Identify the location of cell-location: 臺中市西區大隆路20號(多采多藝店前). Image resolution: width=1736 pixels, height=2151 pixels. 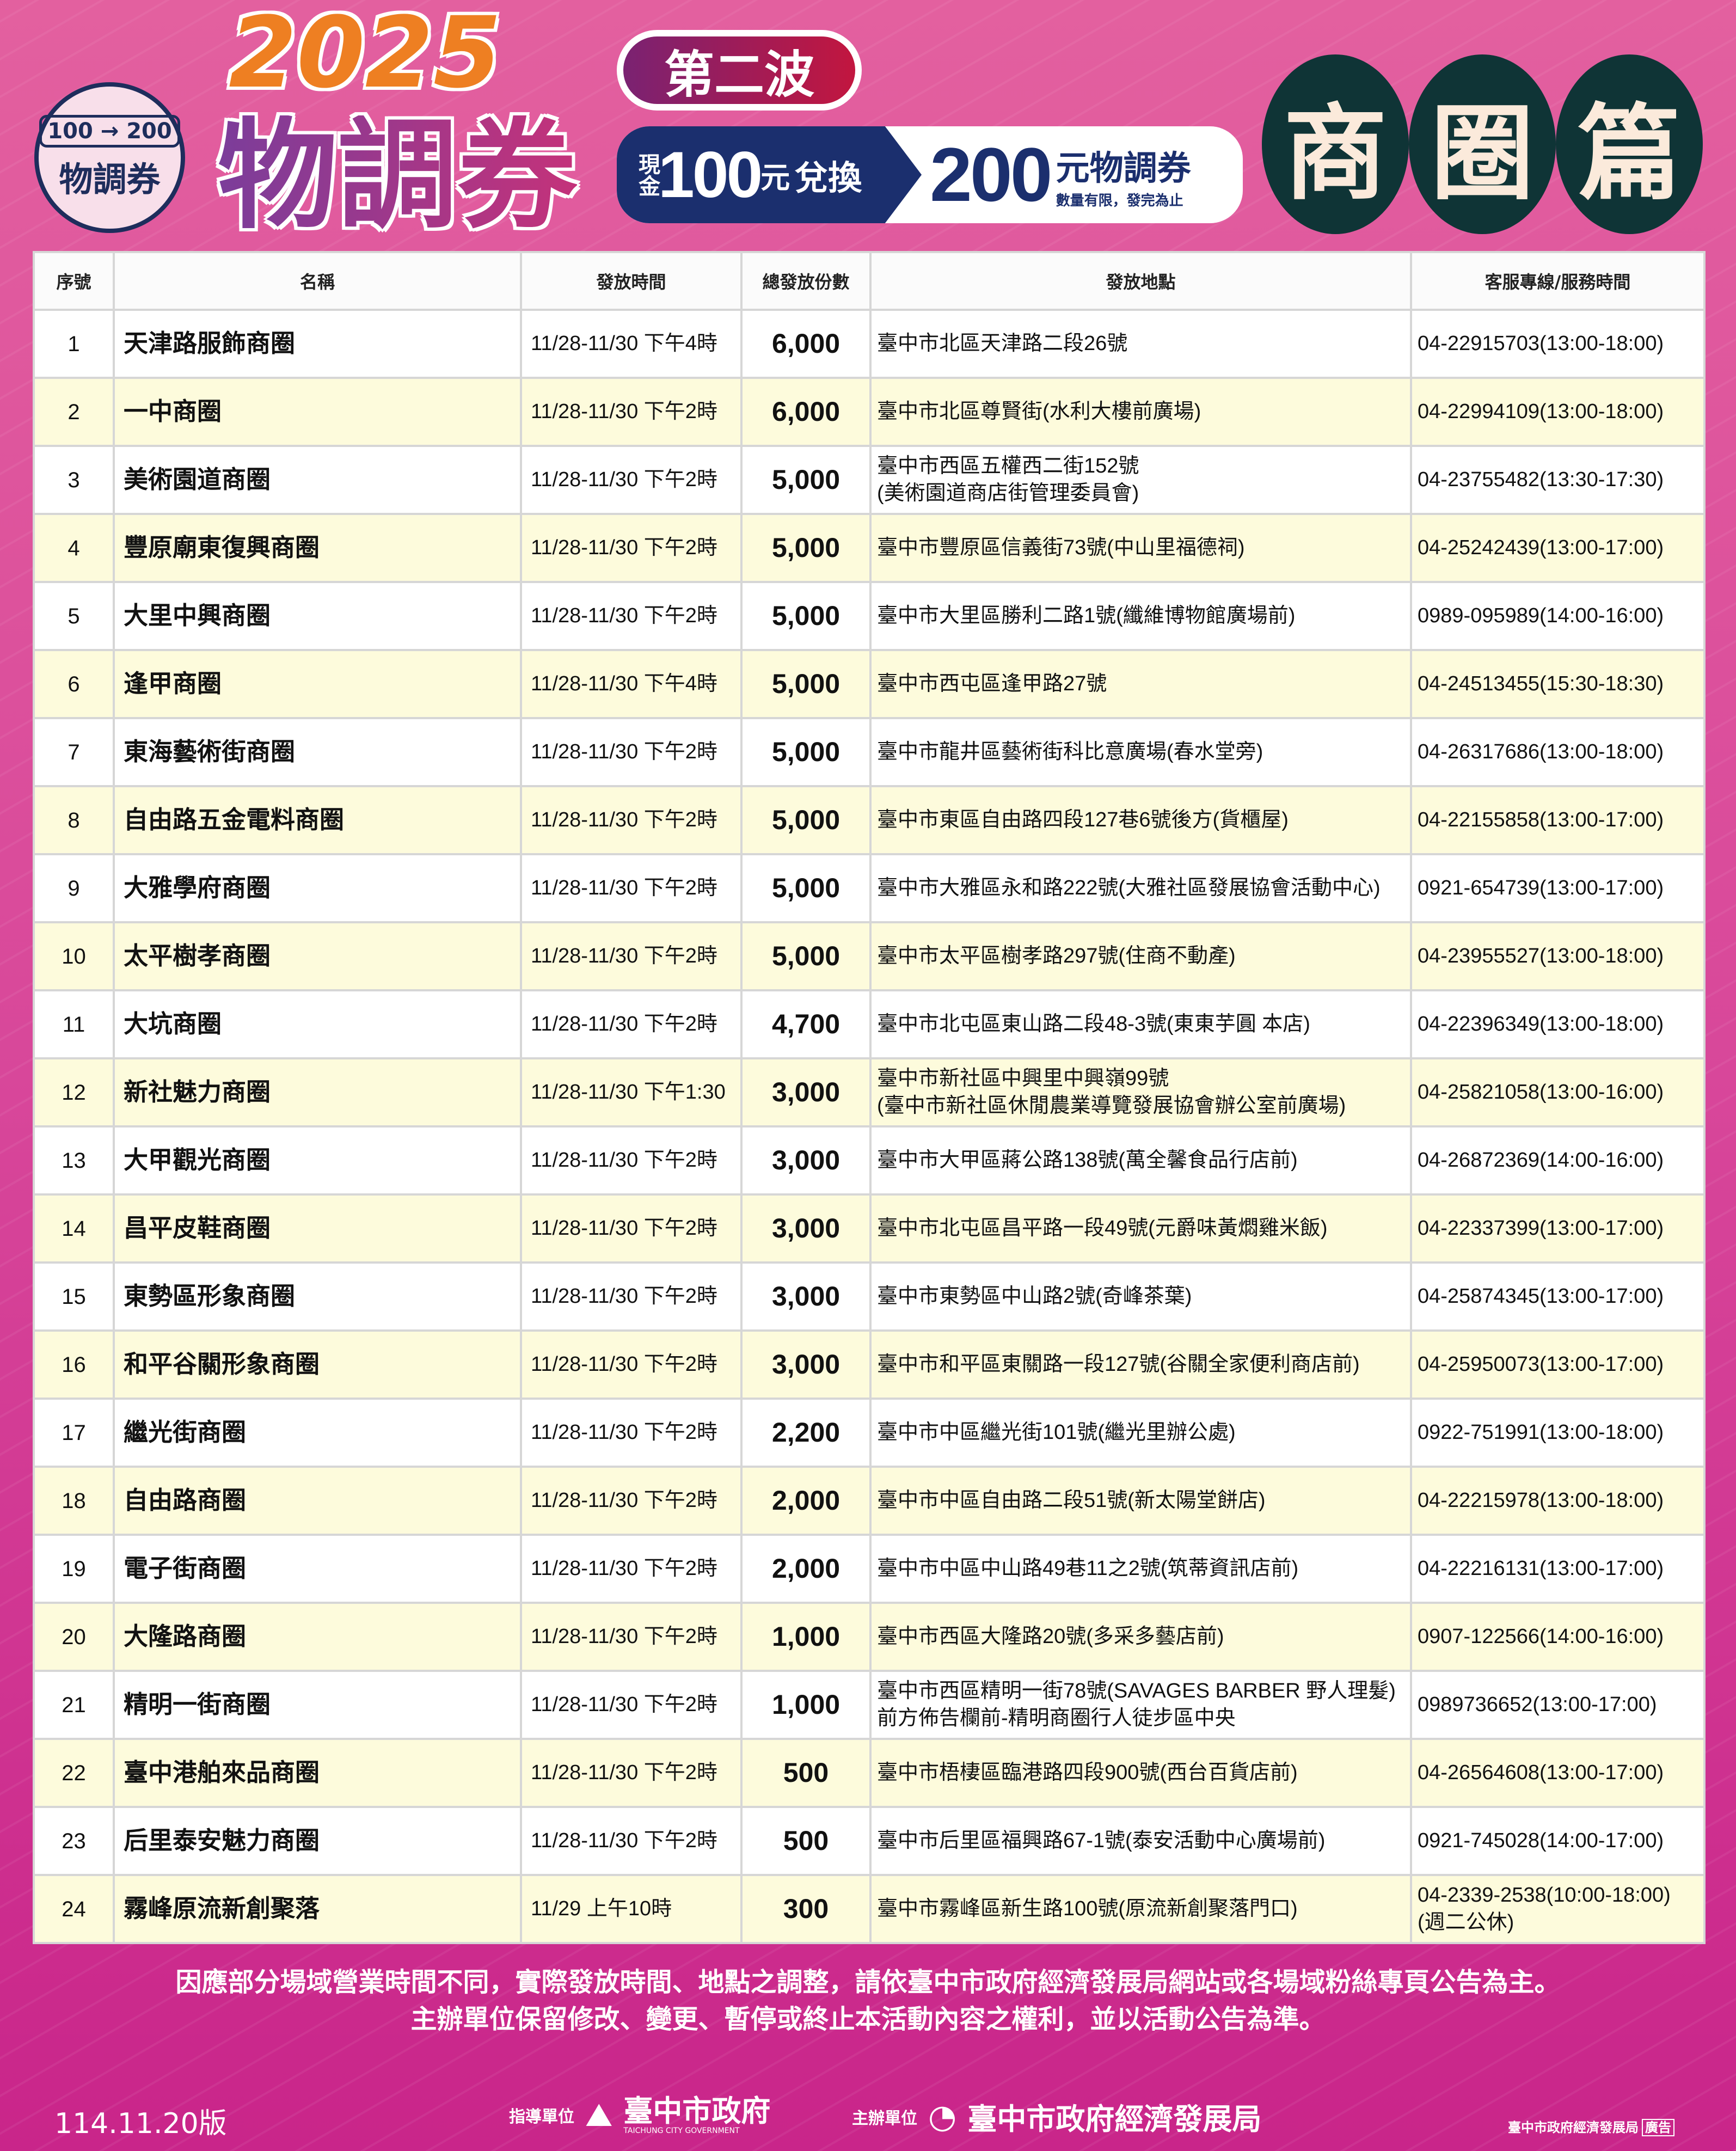
(1140, 1637).